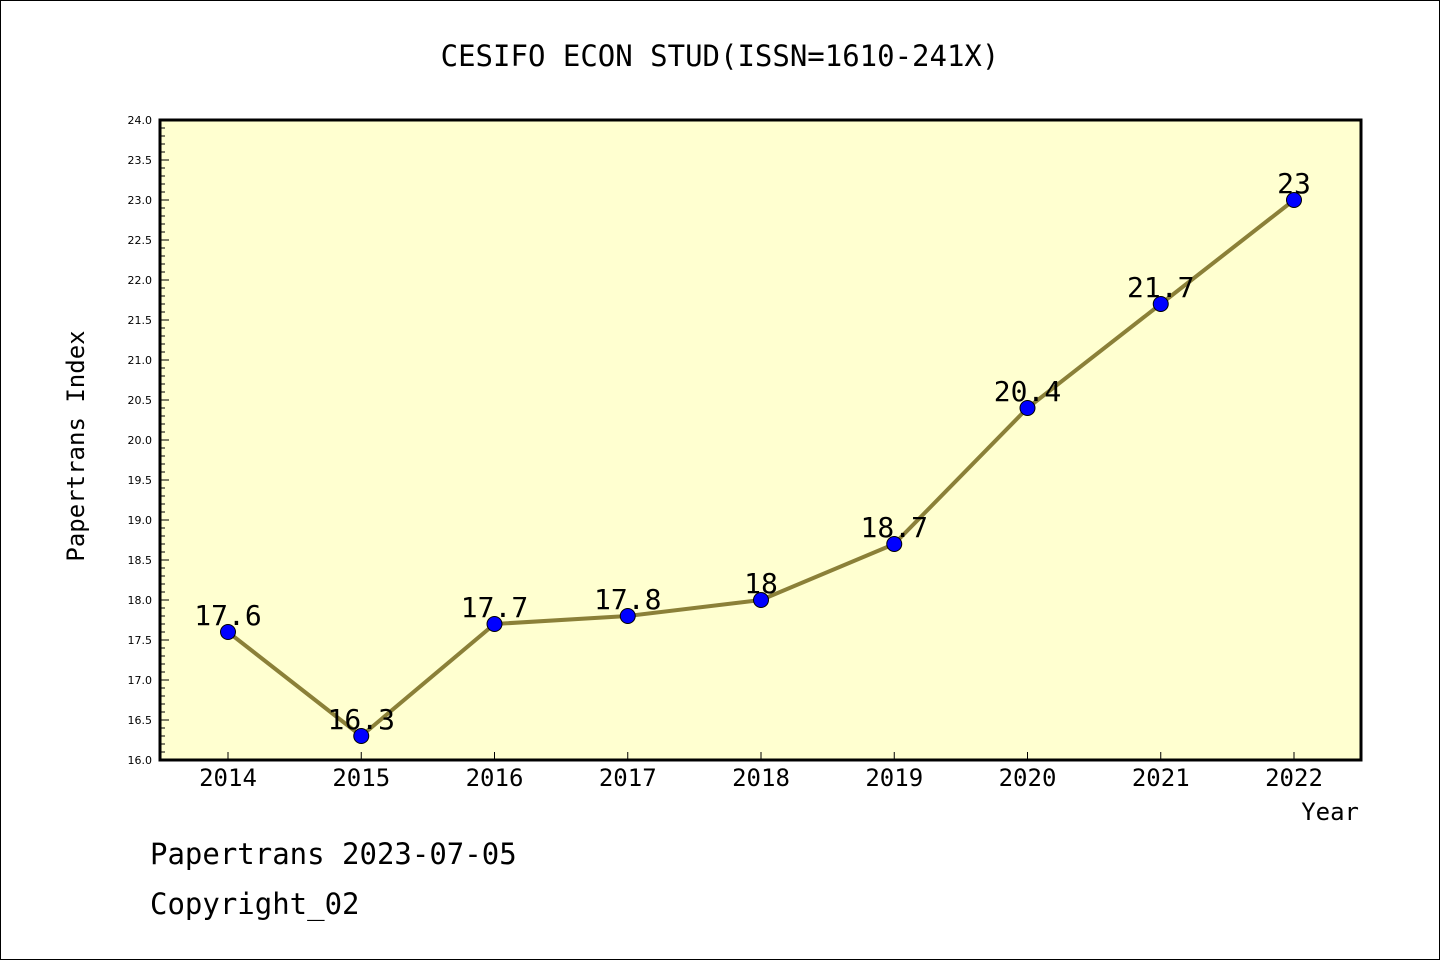 This screenshot has width=1440, height=960. Describe the element at coordinates (140, 120) in the screenshot. I see `y-tick-label: 24.0` at that location.